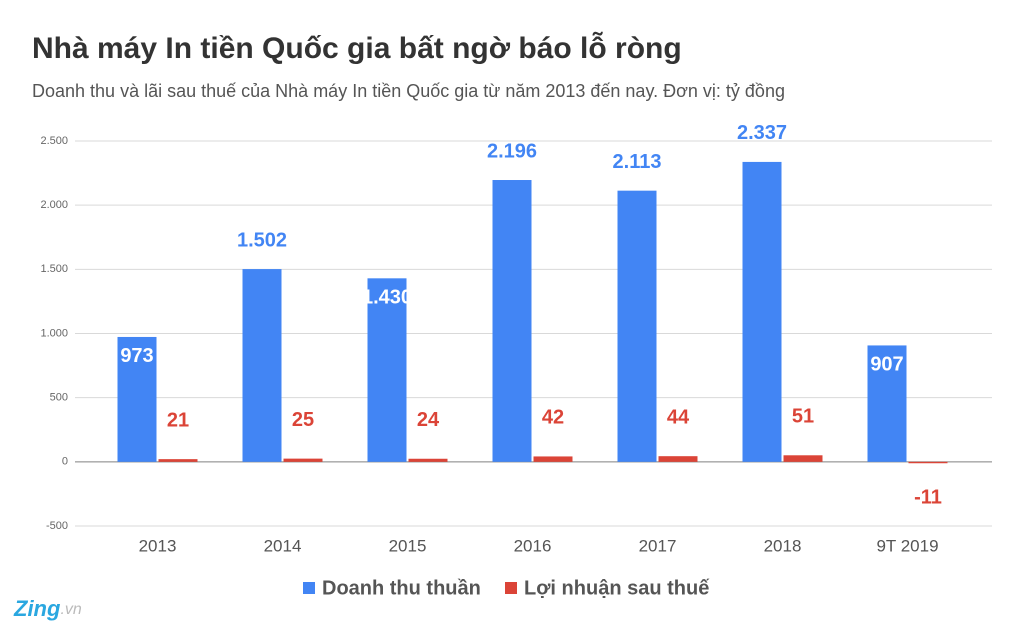 The height and width of the screenshot is (632, 1024). What do you see at coordinates (65, 462) in the screenshot?
I see `y-tick-label: 0` at bounding box center [65, 462].